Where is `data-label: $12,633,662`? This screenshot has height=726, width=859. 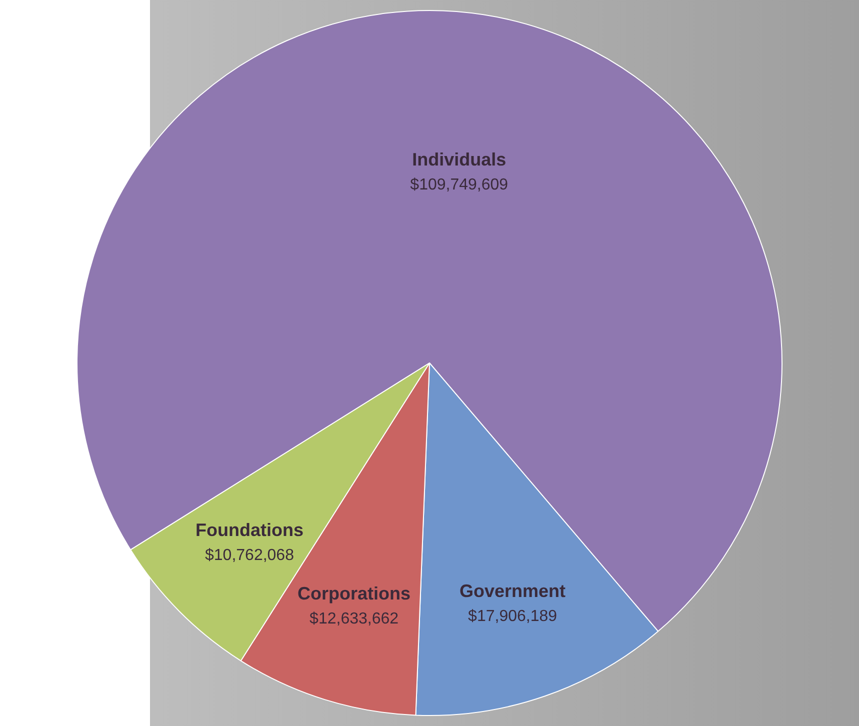 data-label: $12,633,662 is located at coordinates (354, 619).